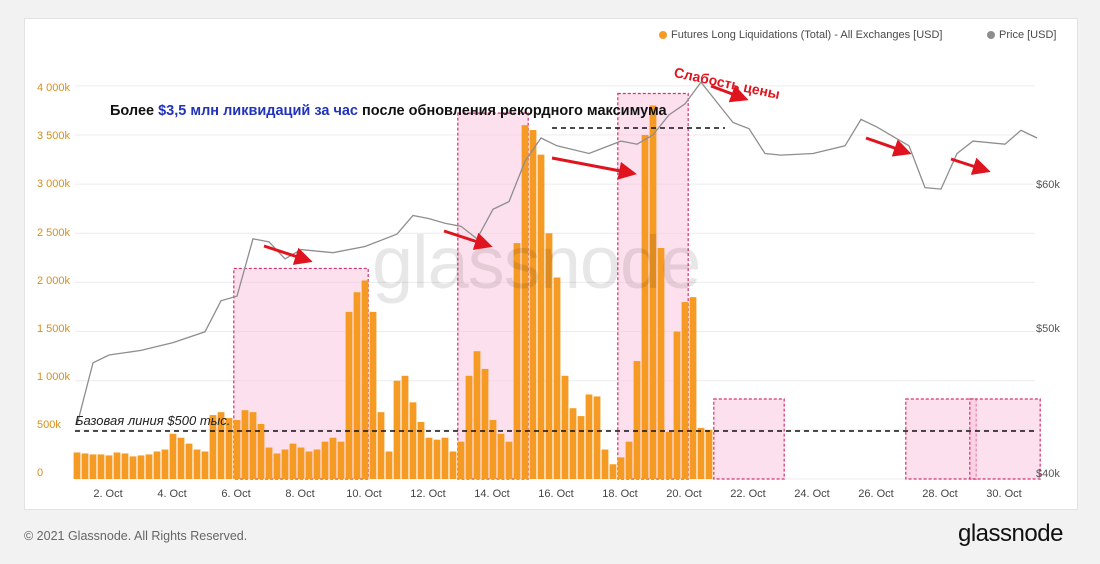 This screenshot has height=564, width=1100. I want to click on x-tick: 28. Oct, so click(940, 494).